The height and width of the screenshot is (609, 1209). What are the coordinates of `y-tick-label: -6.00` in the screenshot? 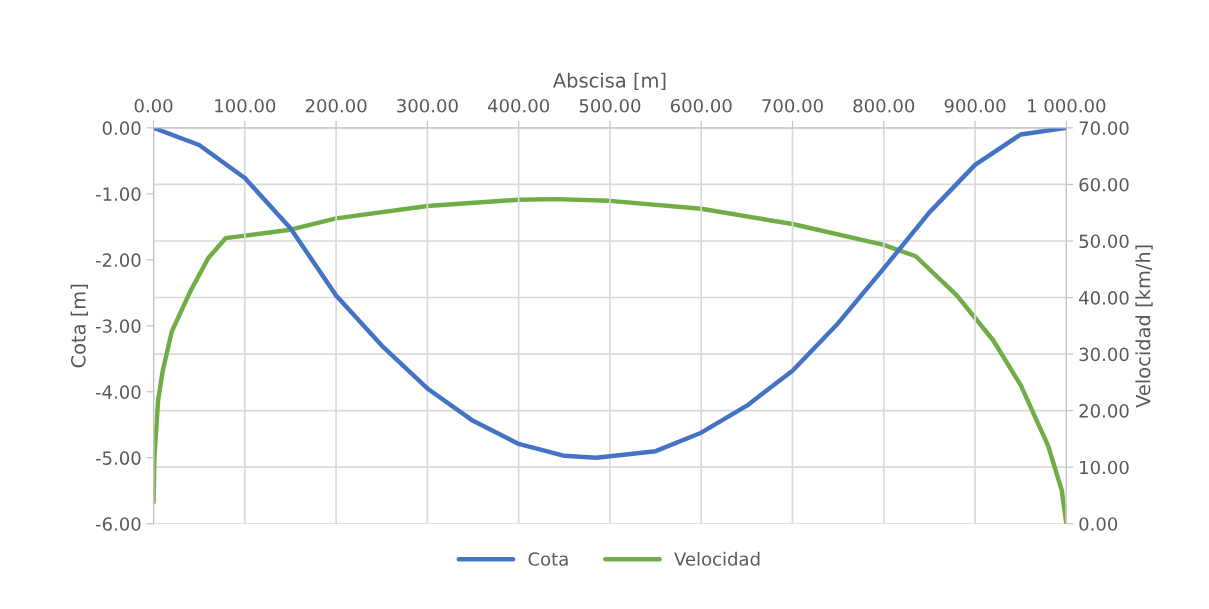 It's located at (118, 524).